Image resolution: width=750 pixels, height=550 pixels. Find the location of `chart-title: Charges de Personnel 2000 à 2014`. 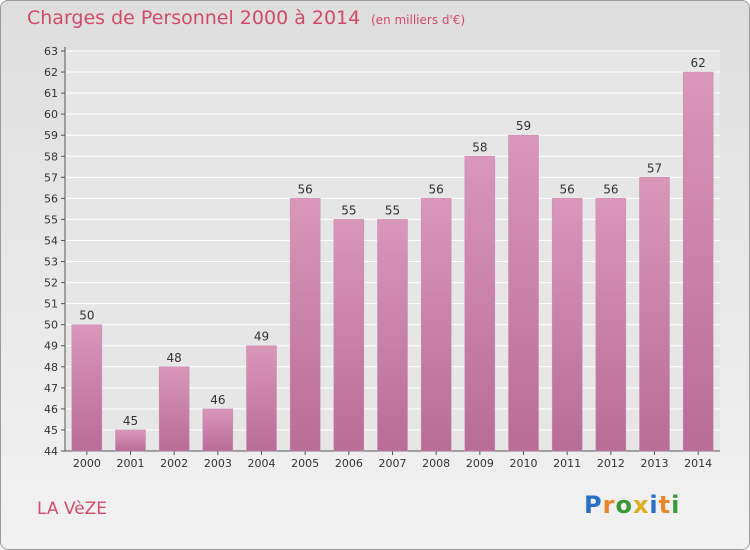

chart-title: Charges de Personnel 2000 à 2014 is located at coordinates (194, 18).